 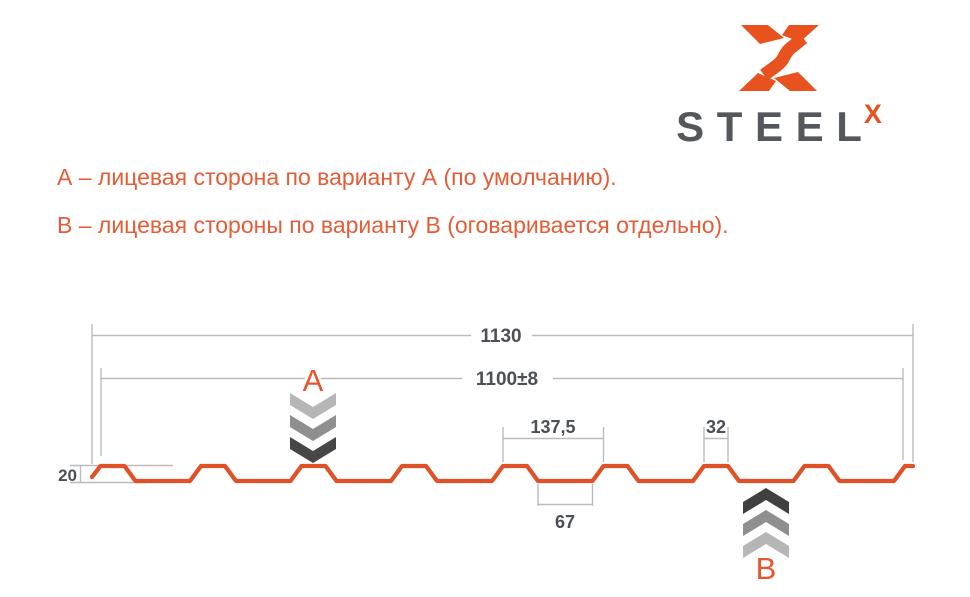 I want to click on steelx-x-icon, so click(x=779, y=58).